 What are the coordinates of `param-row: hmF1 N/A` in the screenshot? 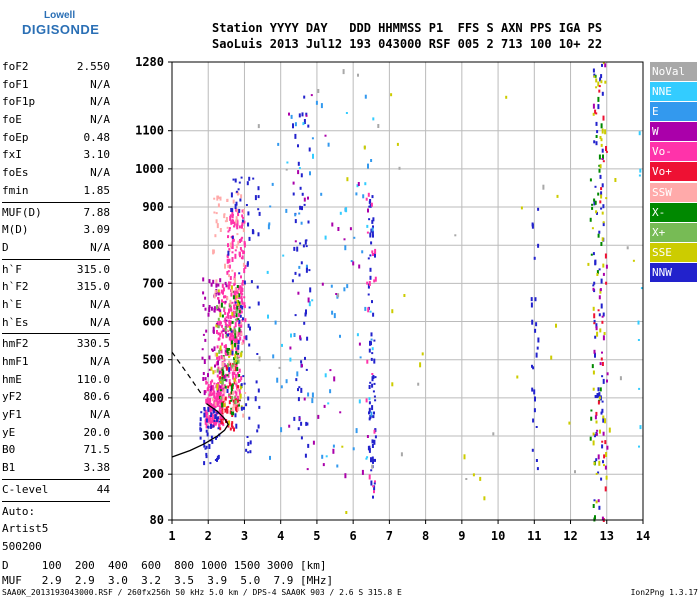 It's located at (56, 362).